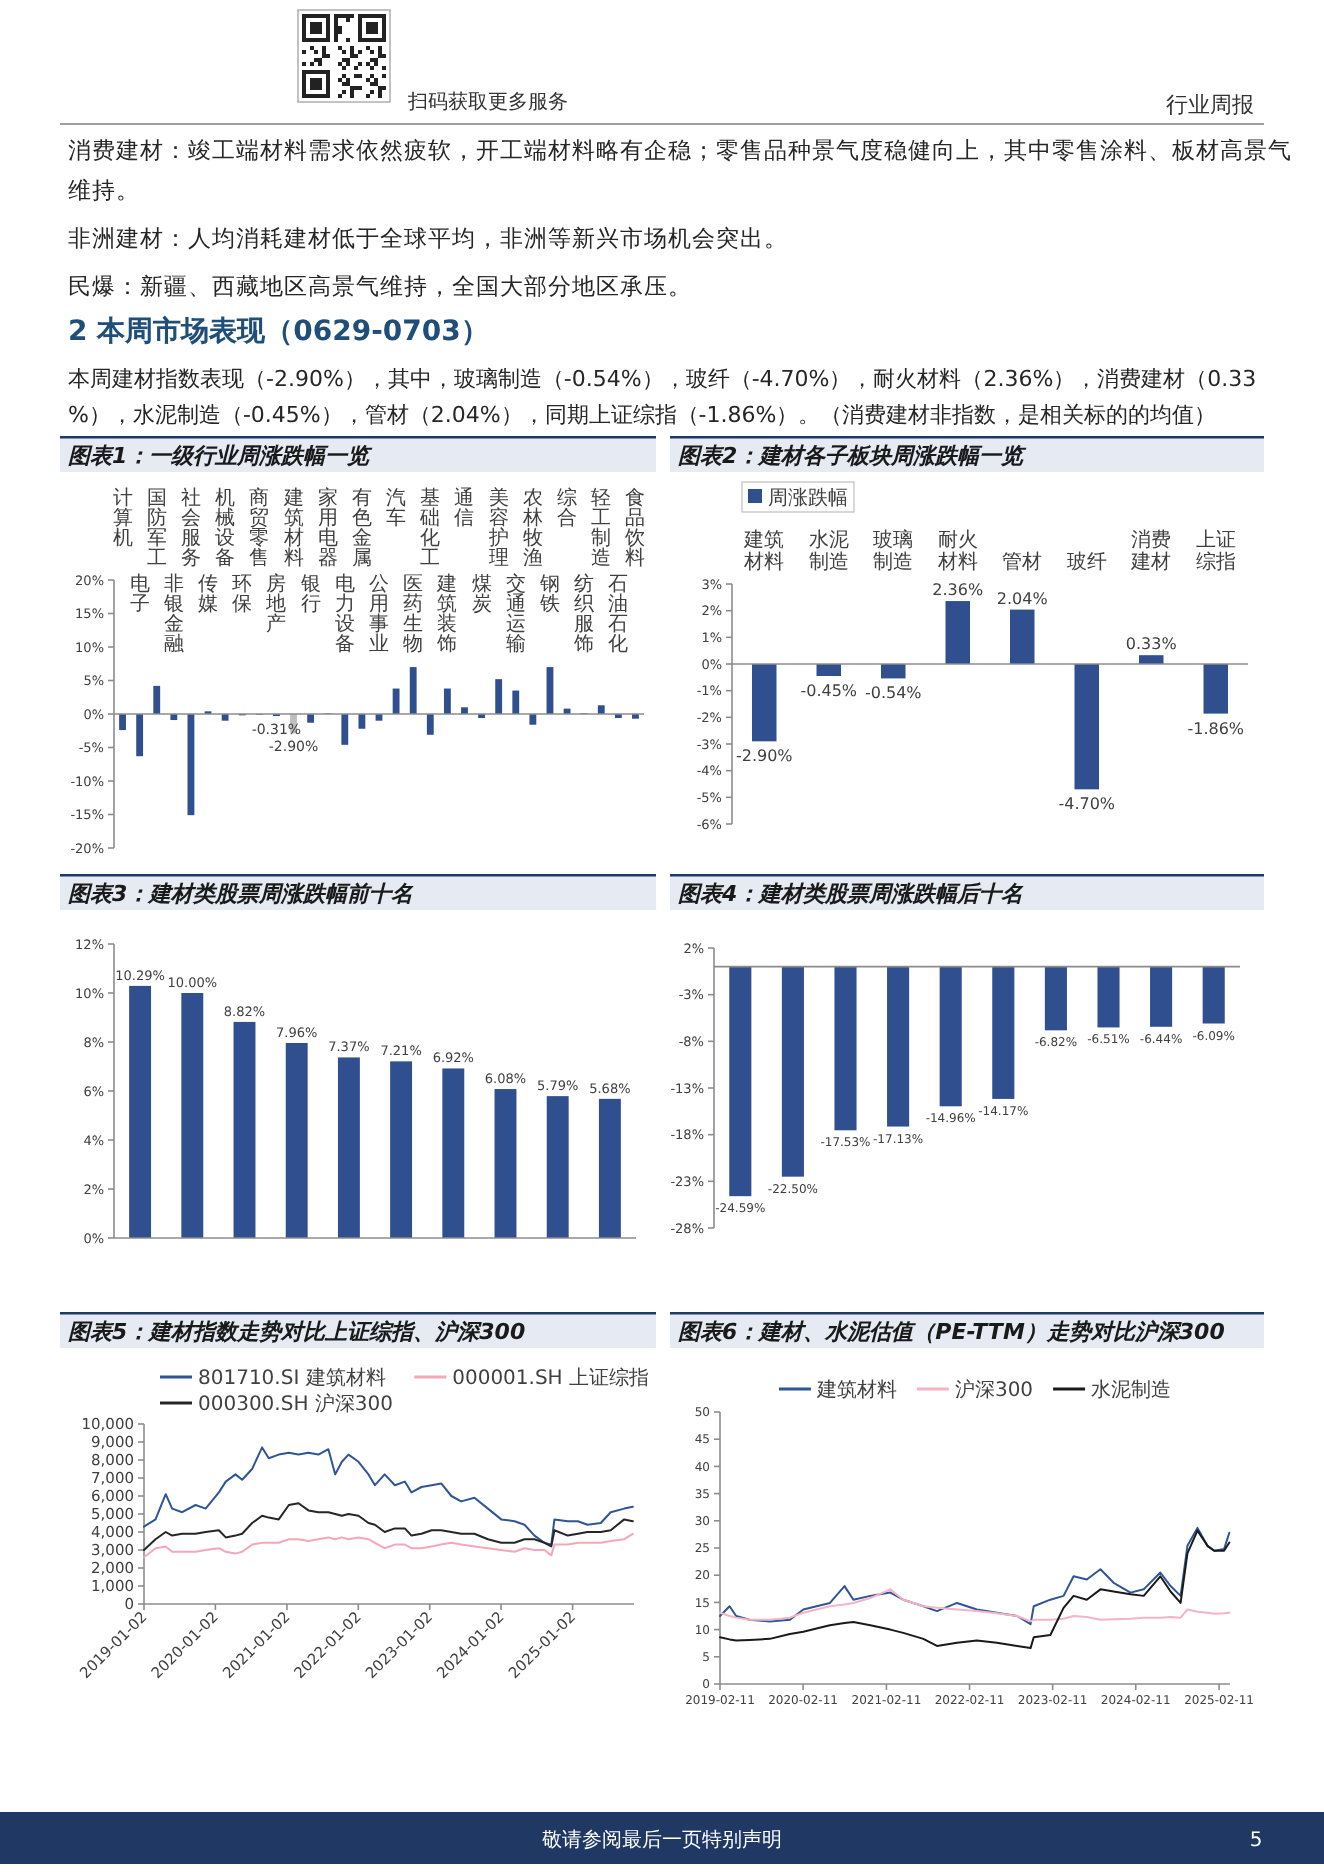  I want to click on x-tick-label: 汽车, so click(396, 508).